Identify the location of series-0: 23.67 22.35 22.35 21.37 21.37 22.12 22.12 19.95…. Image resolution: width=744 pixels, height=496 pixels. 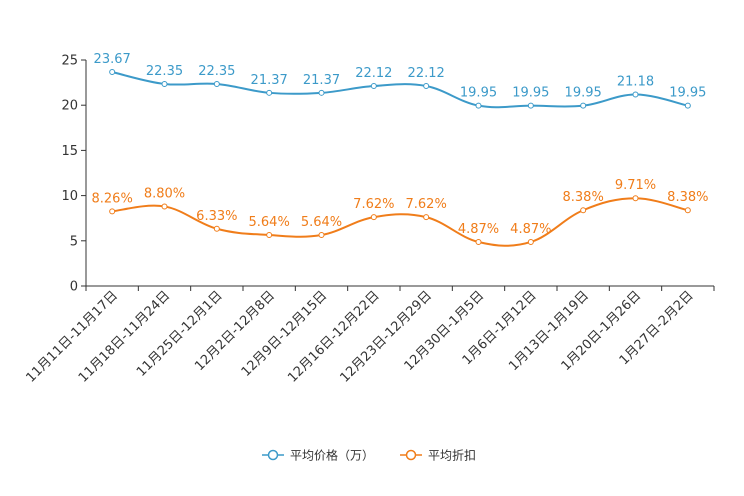
(400, 80).